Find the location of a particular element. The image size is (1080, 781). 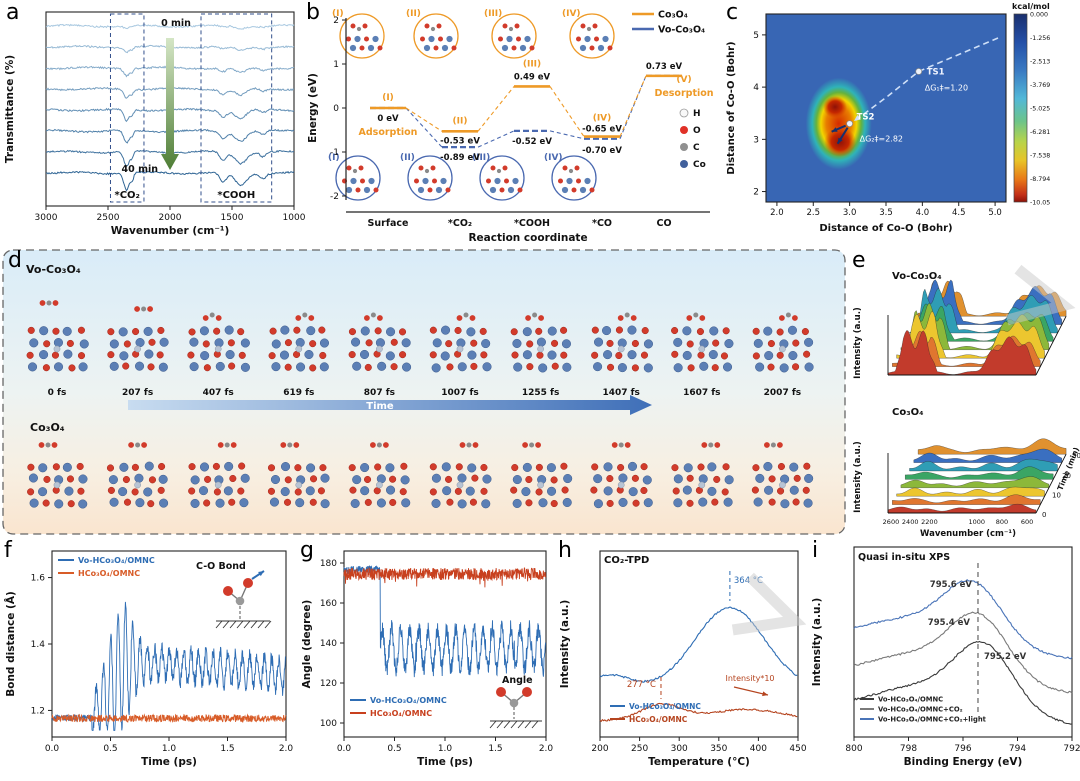

colorbar-title: kcal/mol is located at coordinates (1031, 6).